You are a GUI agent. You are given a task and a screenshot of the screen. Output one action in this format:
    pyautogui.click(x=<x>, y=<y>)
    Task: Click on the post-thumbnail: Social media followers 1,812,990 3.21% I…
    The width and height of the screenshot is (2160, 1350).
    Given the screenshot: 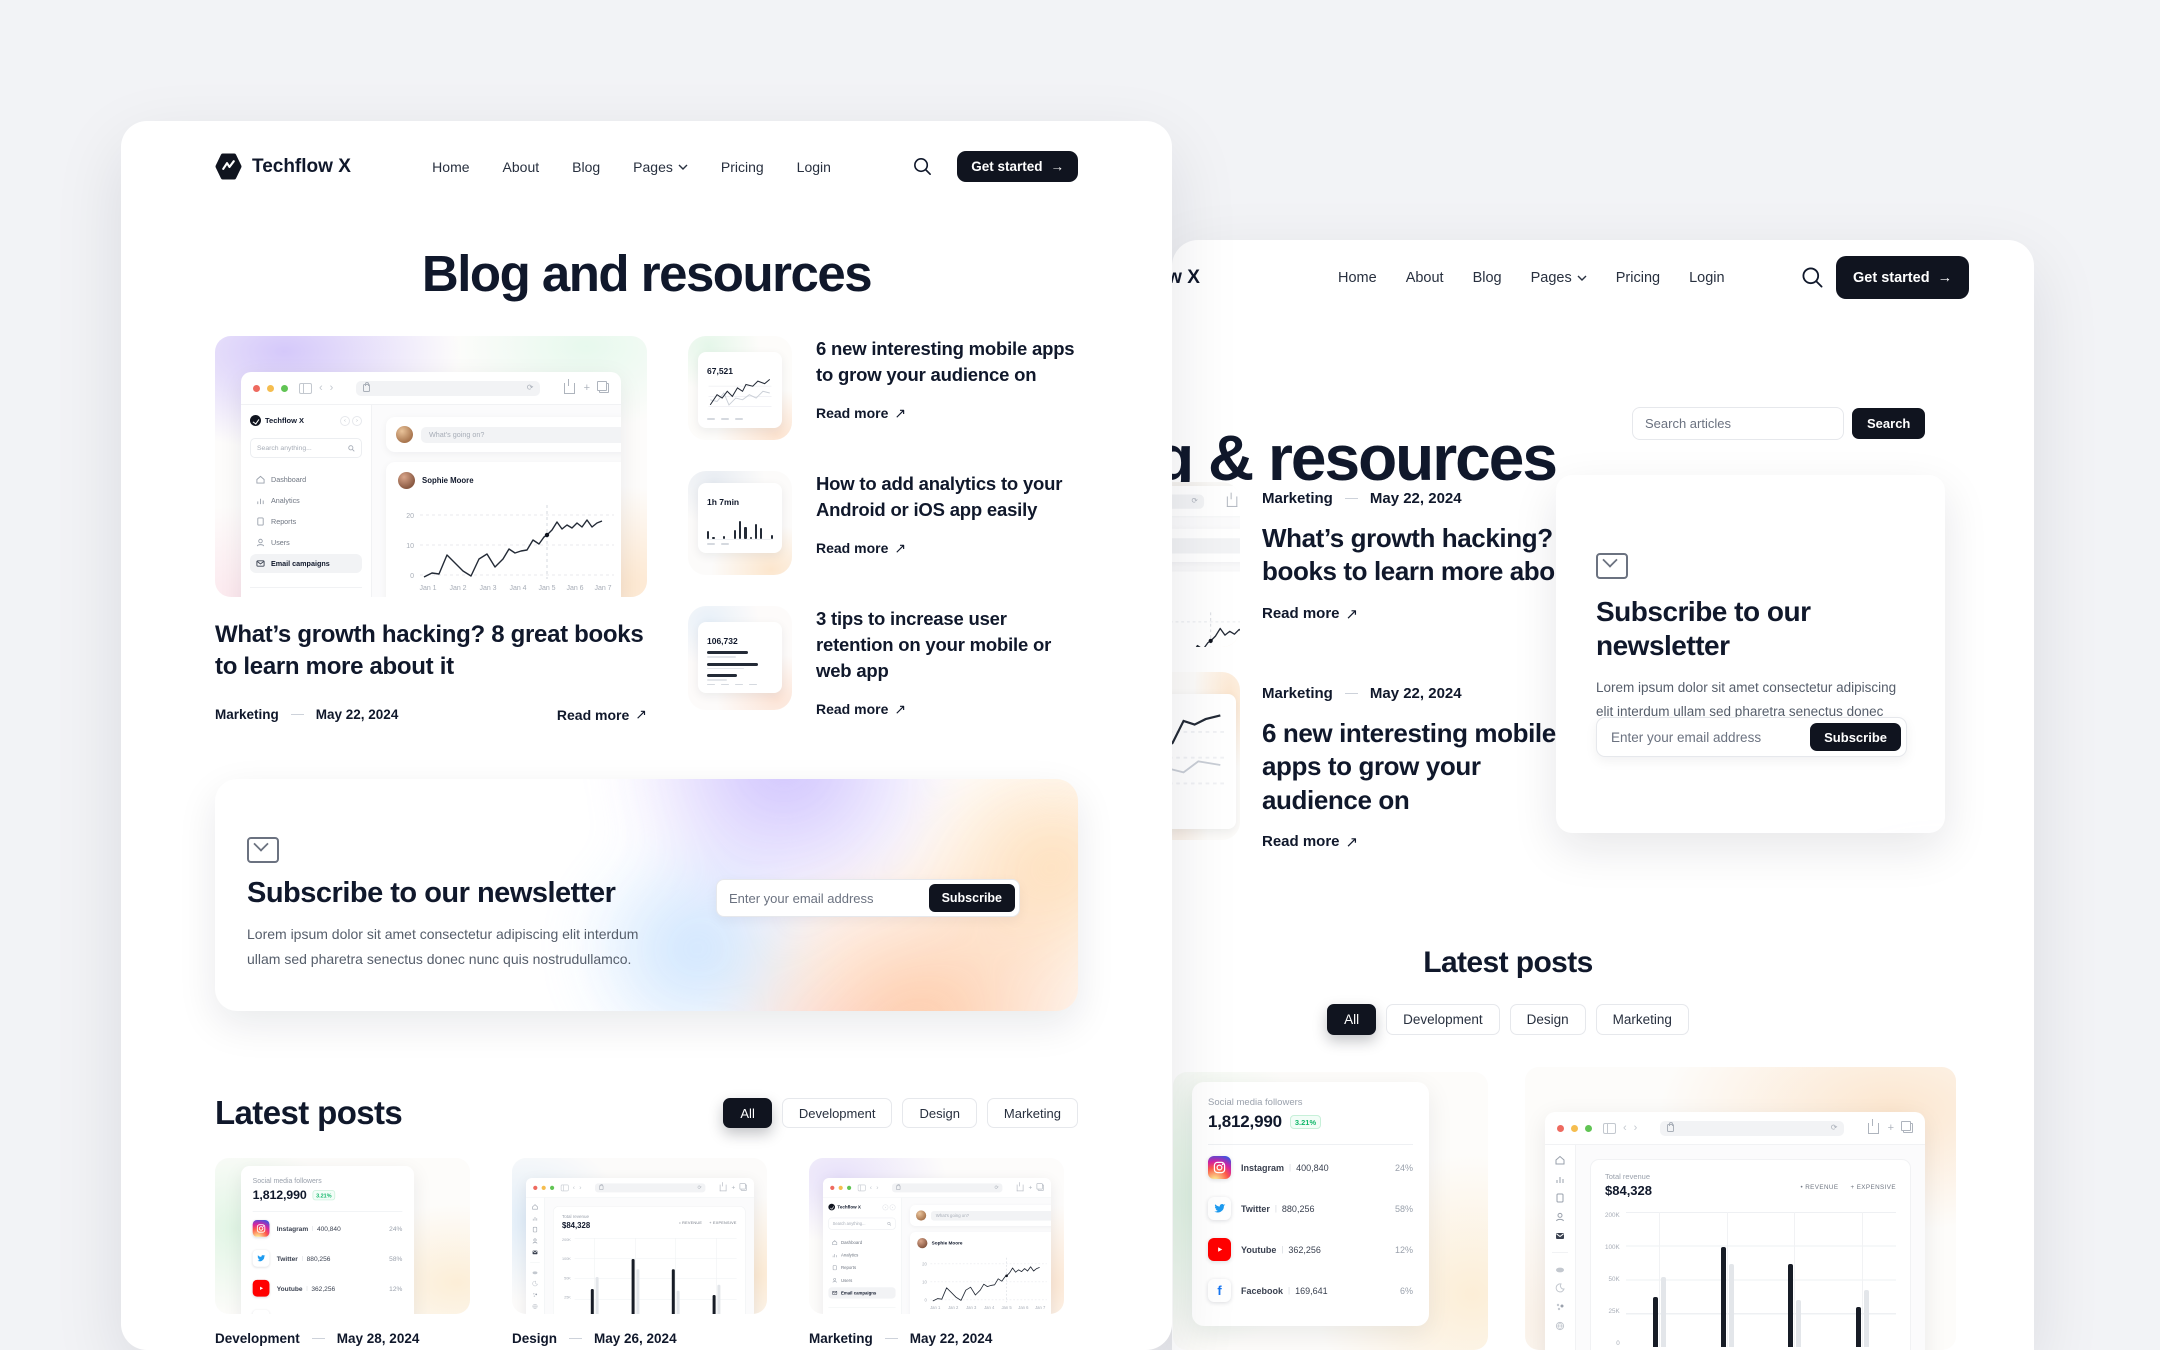 What is the action you would take?
    pyautogui.click(x=1330, y=1211)
    